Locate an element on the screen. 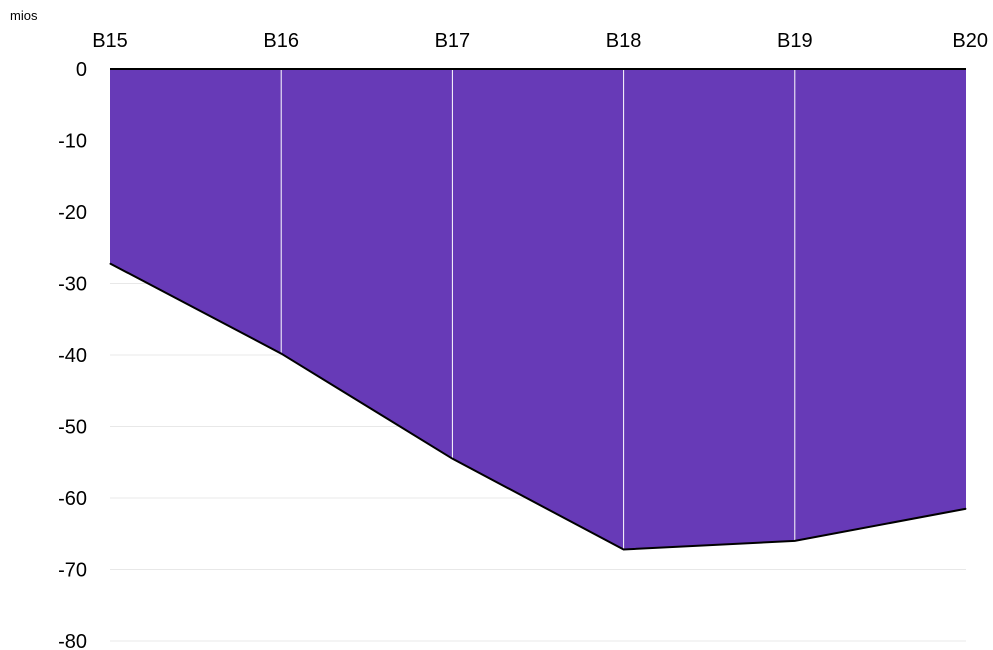  unit-label: mios is located at coordinates (24, 15).